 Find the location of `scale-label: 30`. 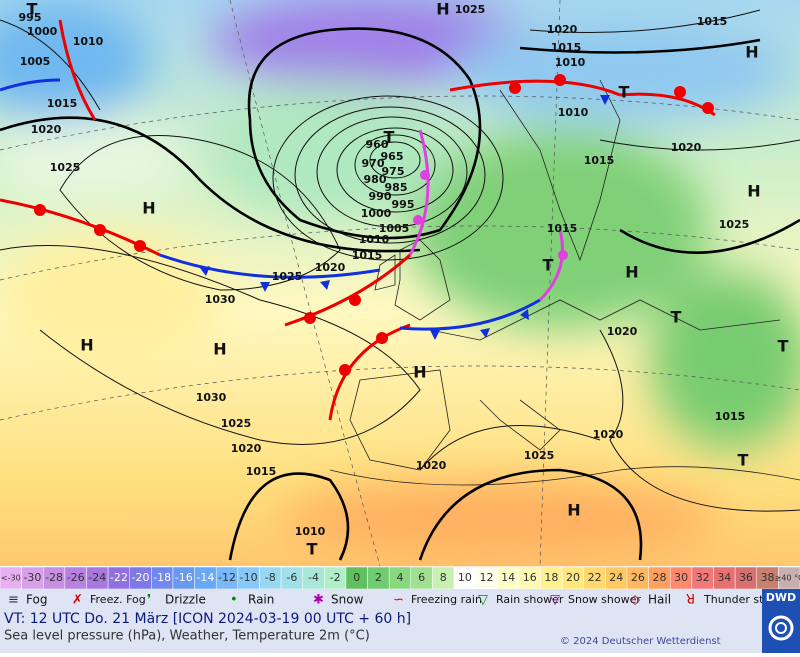

scale-label: 30 is located at coordinates (681, 577).